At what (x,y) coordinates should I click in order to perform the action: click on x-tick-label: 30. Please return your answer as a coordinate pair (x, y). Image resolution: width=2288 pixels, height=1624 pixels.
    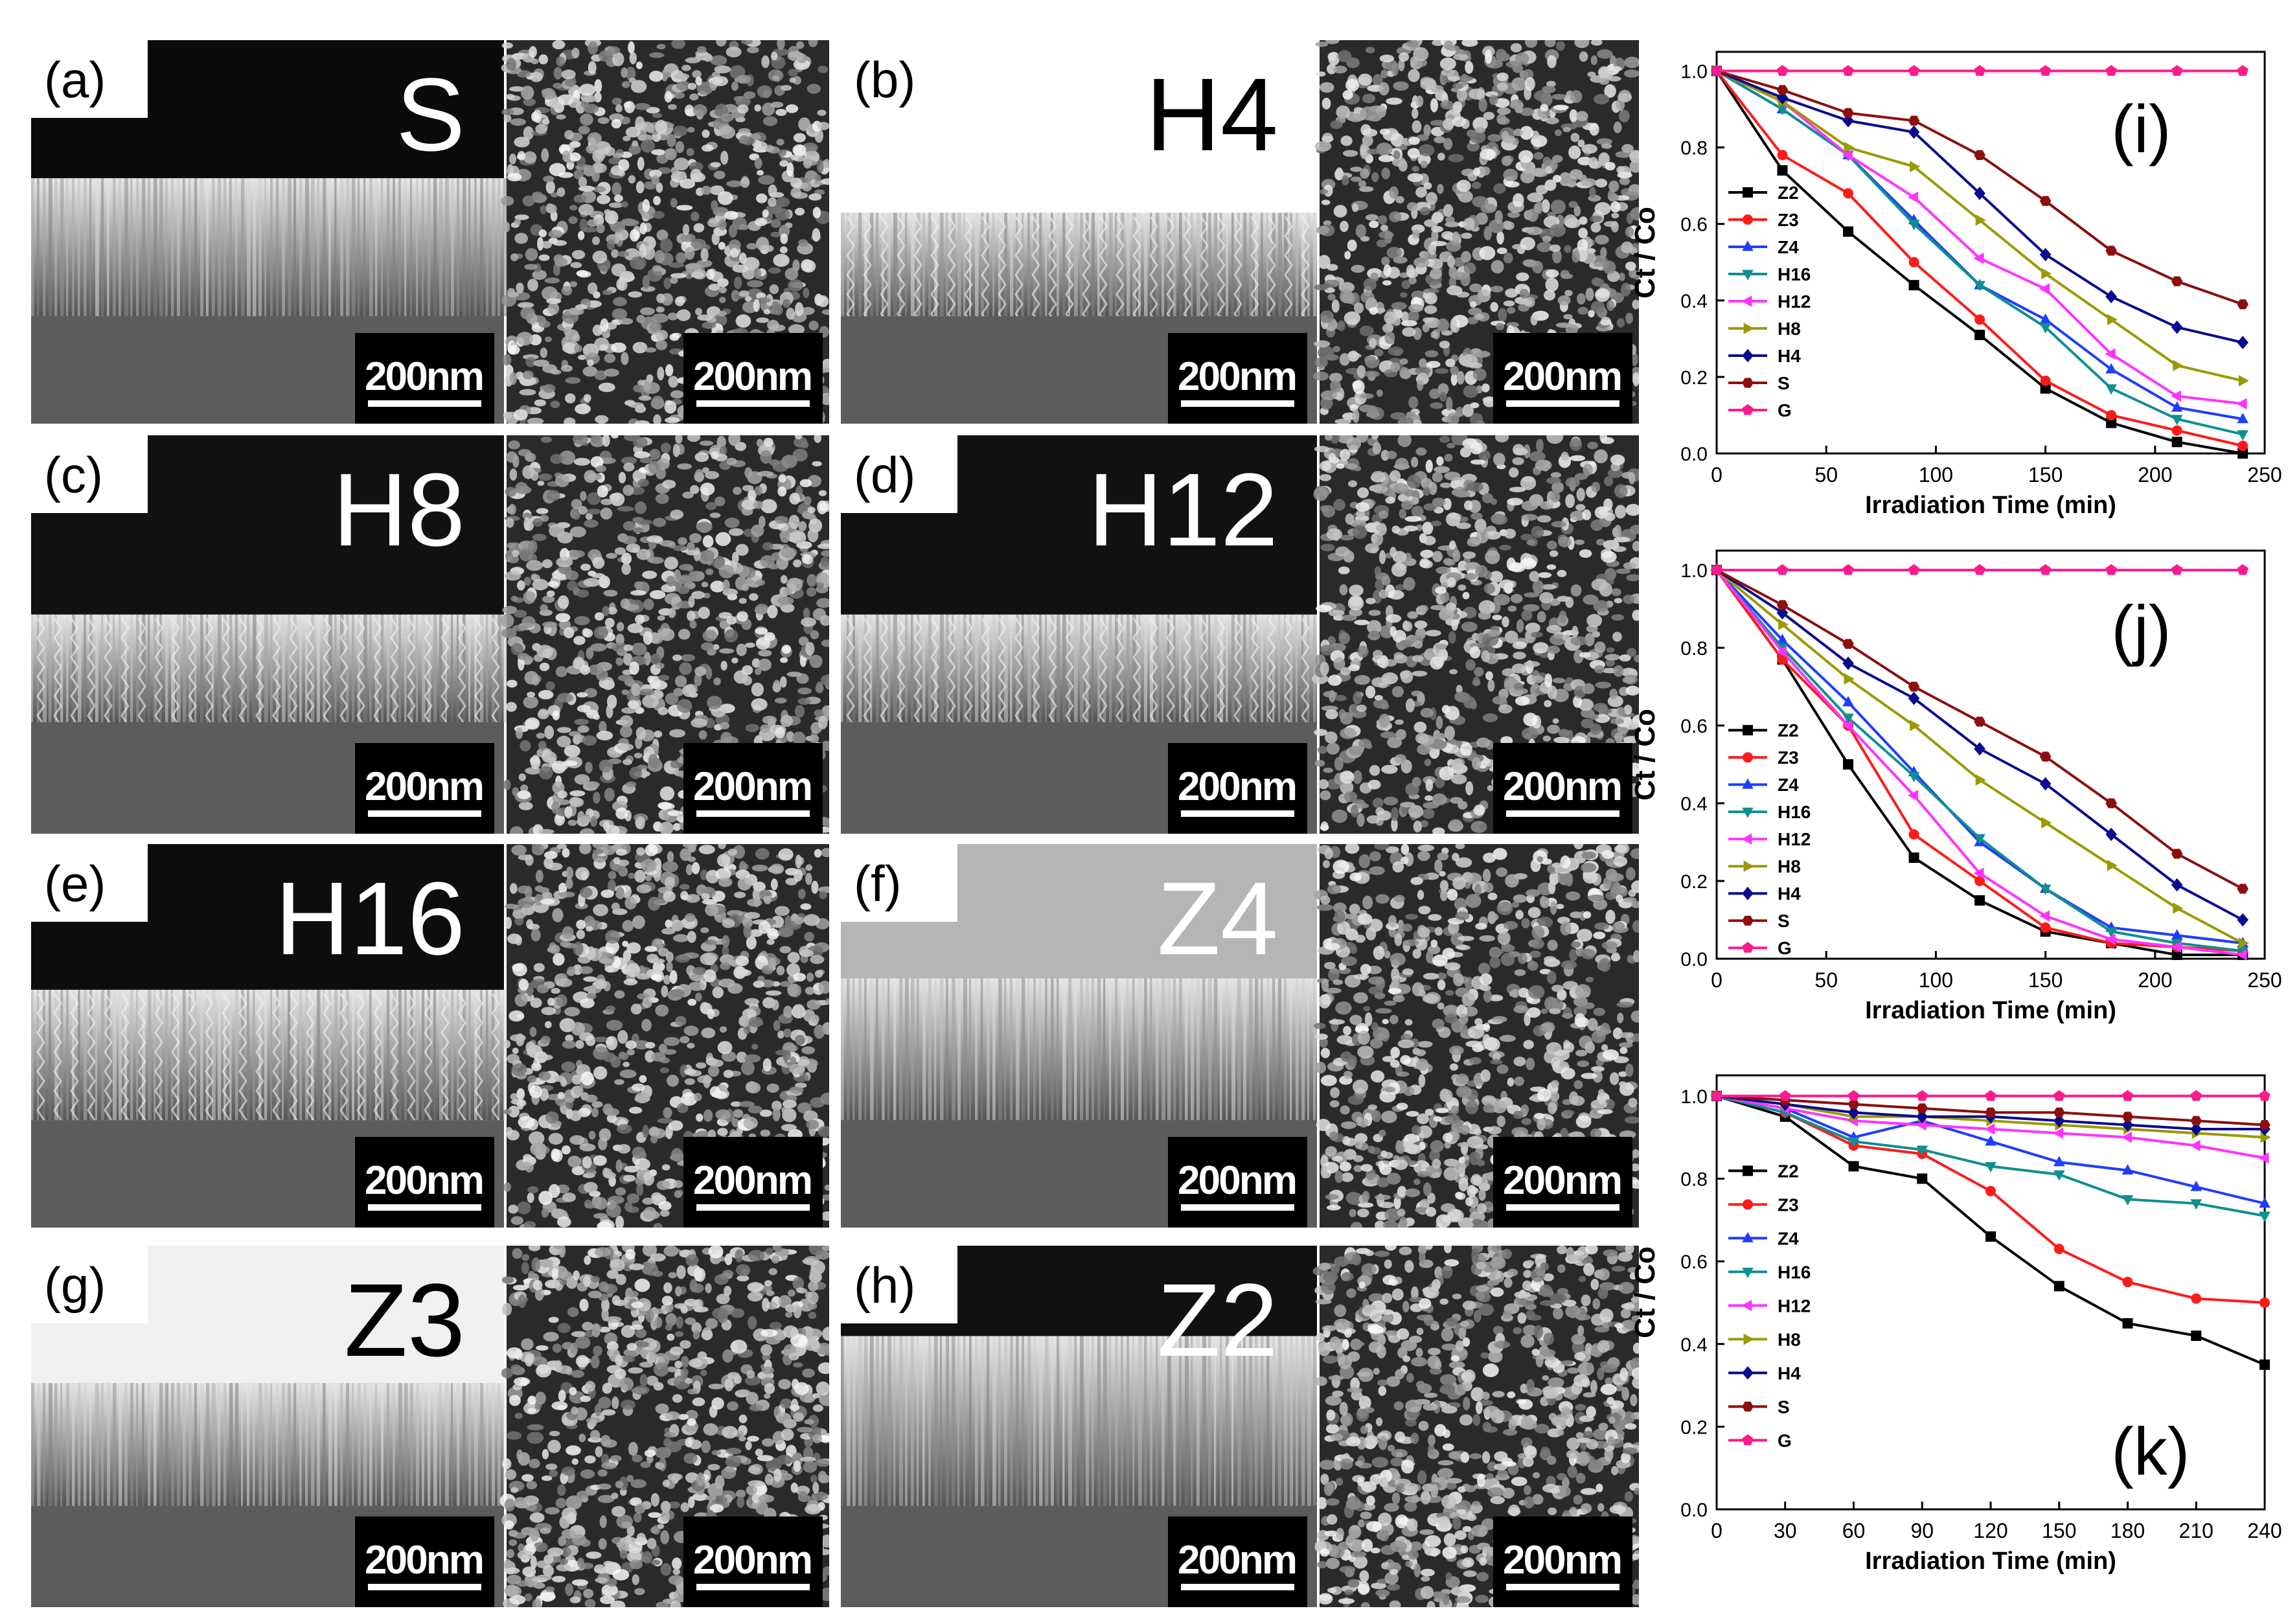
    Looking at the image, I should click on (1786, 1531).